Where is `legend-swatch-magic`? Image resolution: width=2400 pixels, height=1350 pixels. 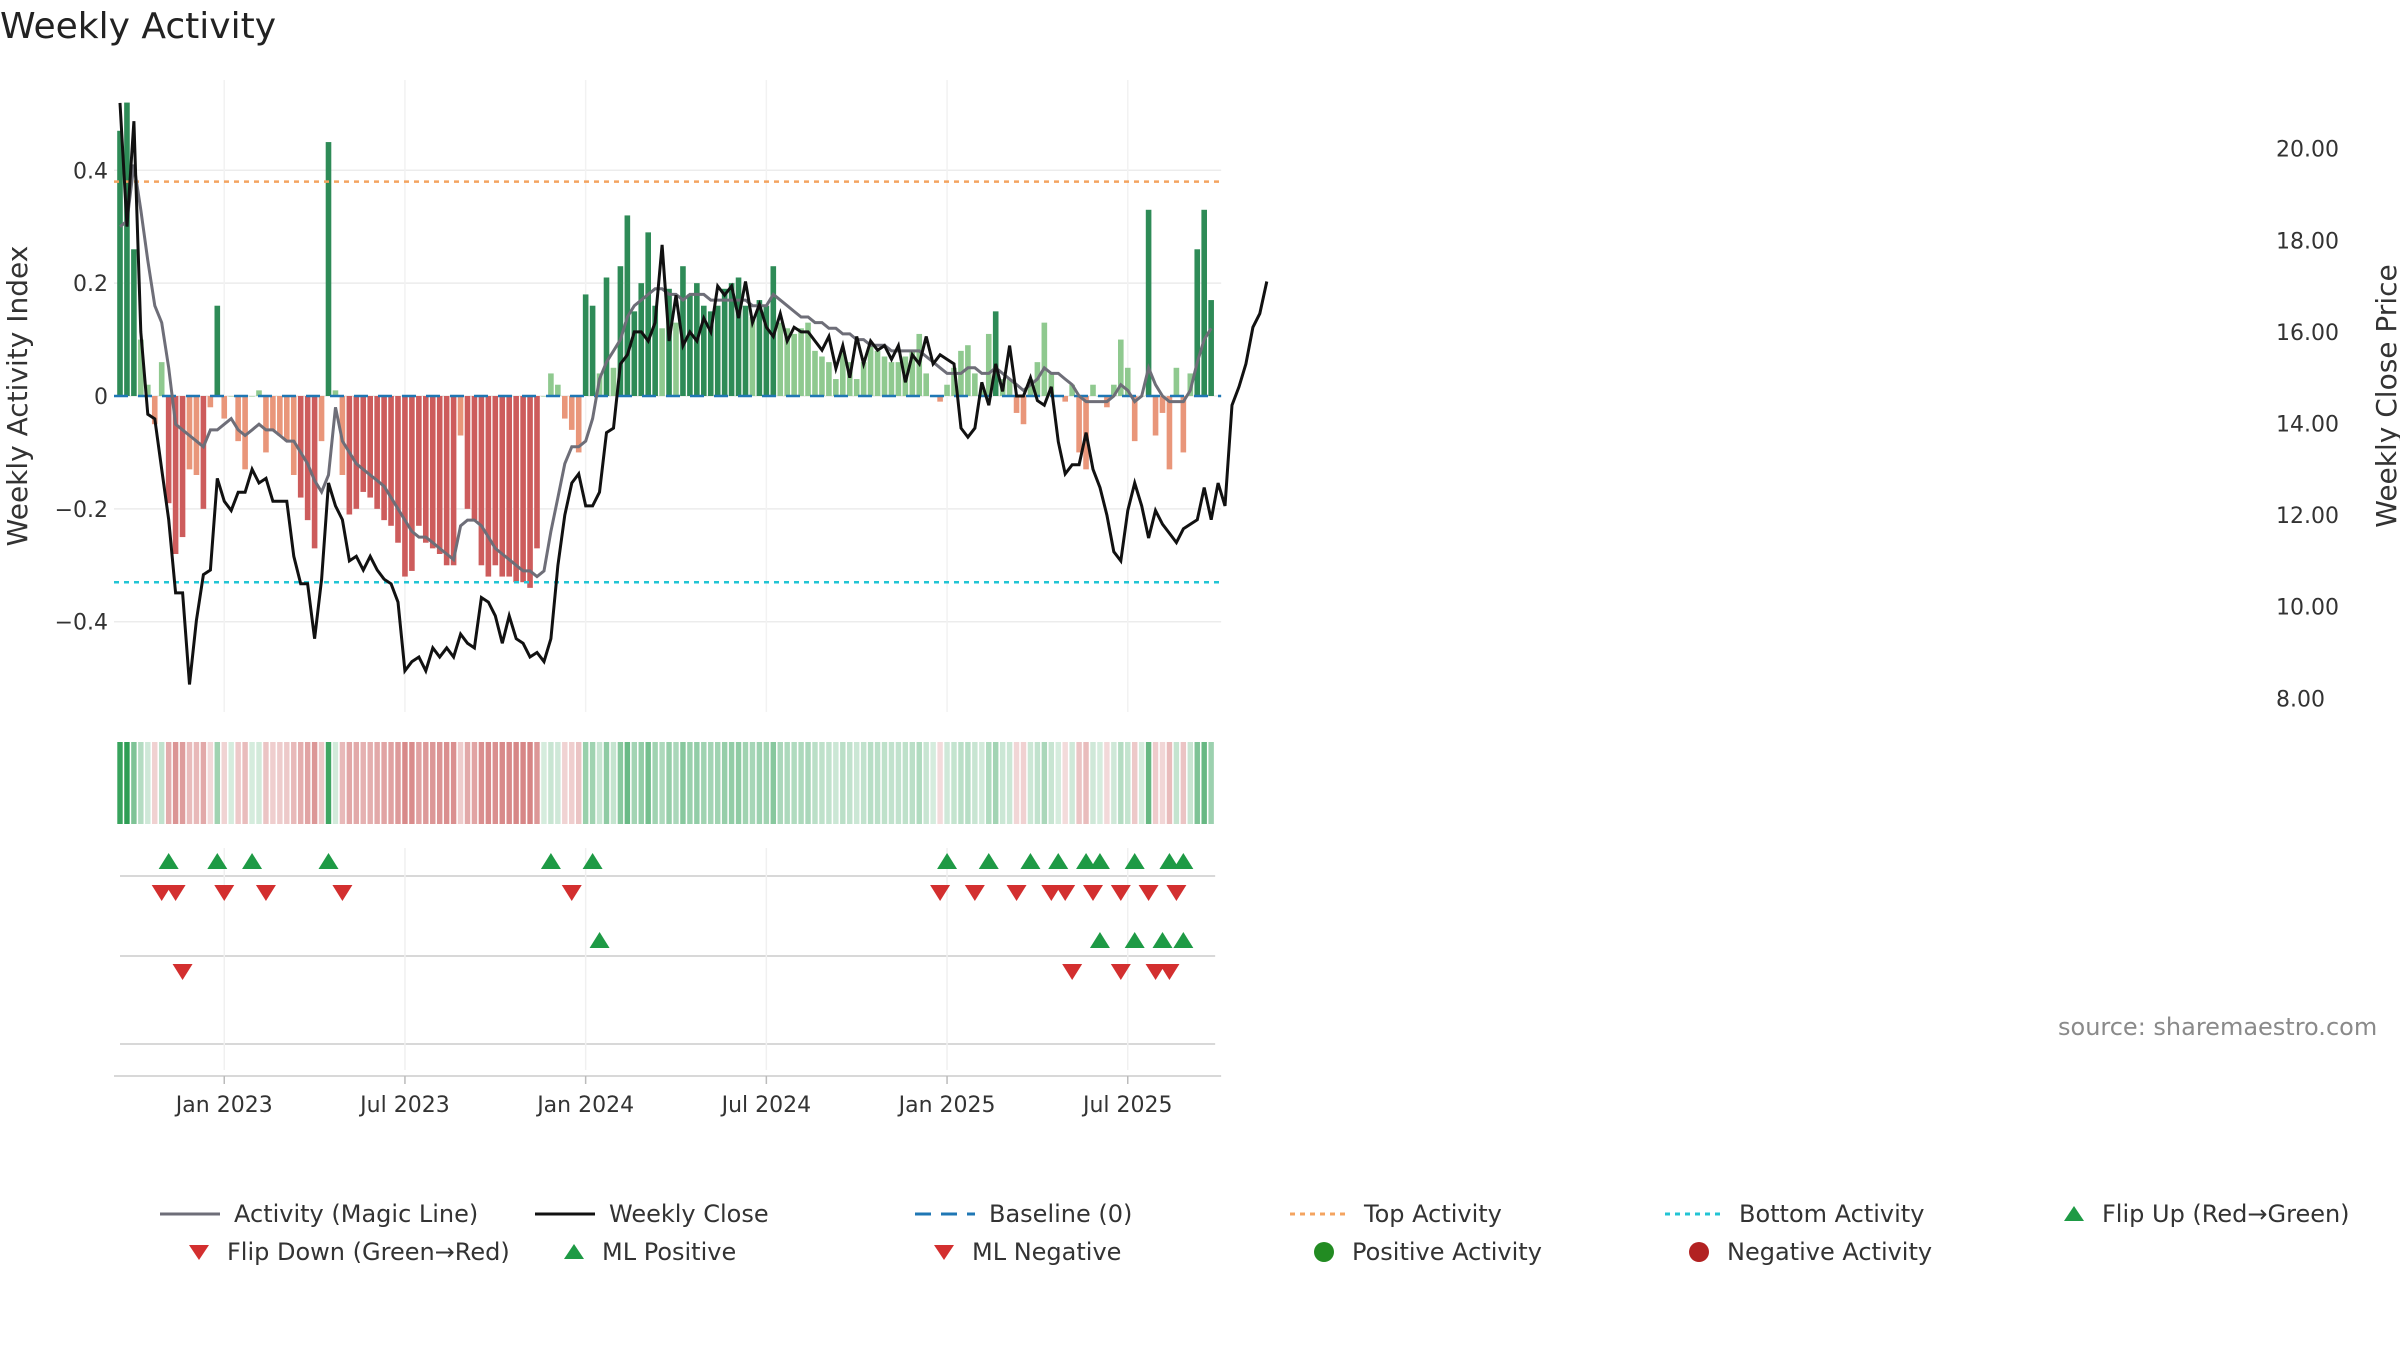
legend-swatch-magic is located at coordinates (190, 1214).